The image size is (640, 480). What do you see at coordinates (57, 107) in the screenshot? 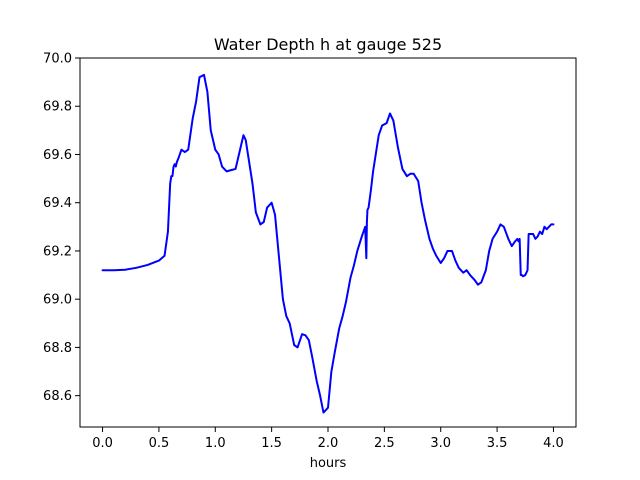
I see `y-tick-label: 69.8` at bounding box center [57, 107].